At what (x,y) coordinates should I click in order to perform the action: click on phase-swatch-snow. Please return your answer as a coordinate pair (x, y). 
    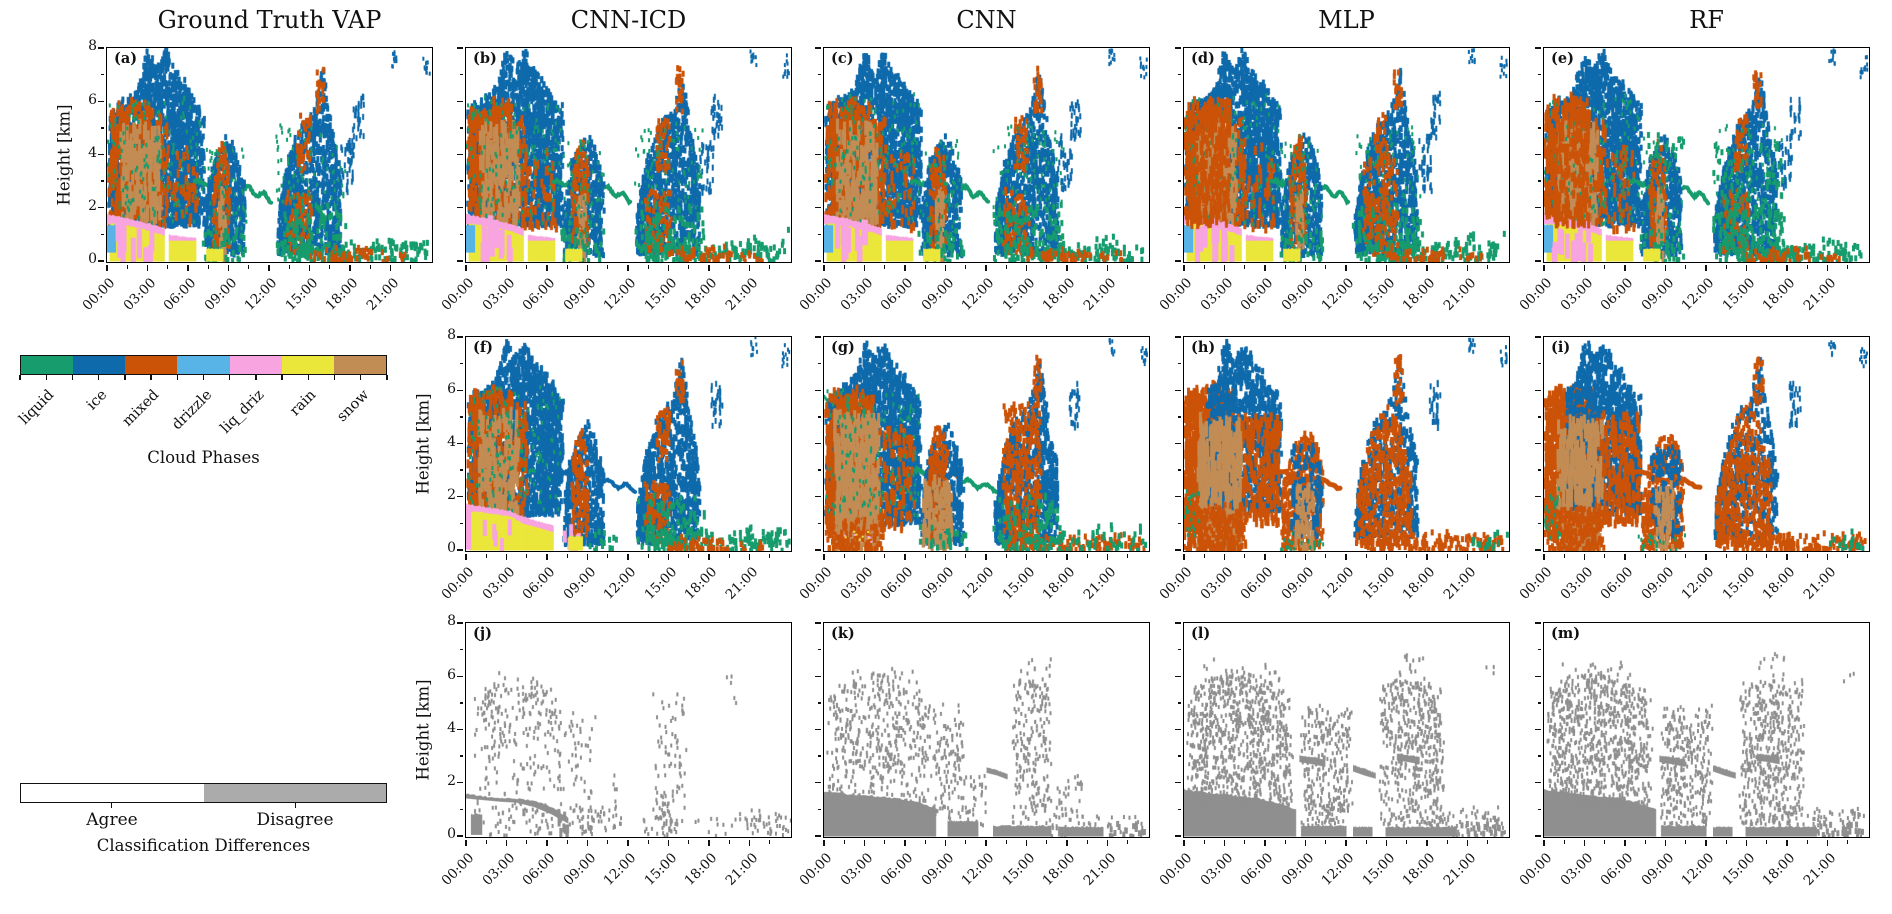
    Looking at the image, I should click on (359, 365).